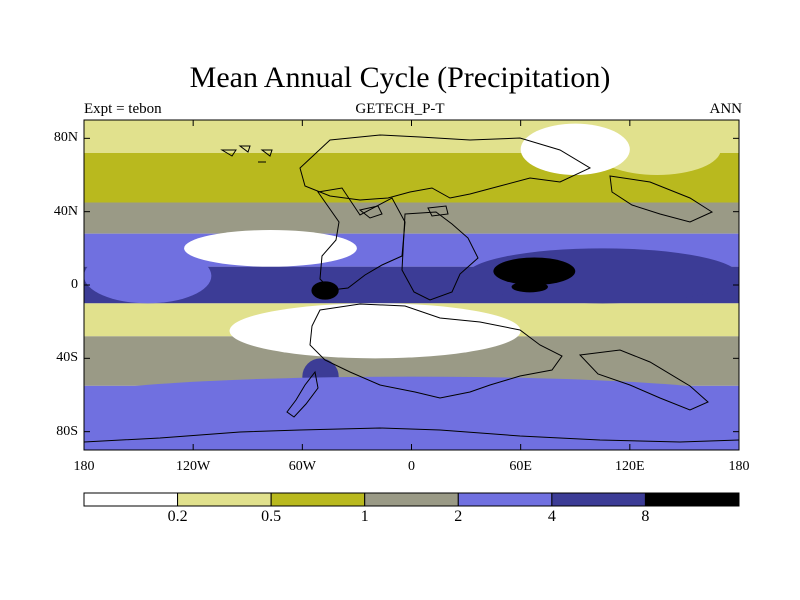 The width and height of the screenshot is (800, 600). Describe the element at coordinates (411, 466) in the screenshot. I see `x-tick-label: 0` at that location.